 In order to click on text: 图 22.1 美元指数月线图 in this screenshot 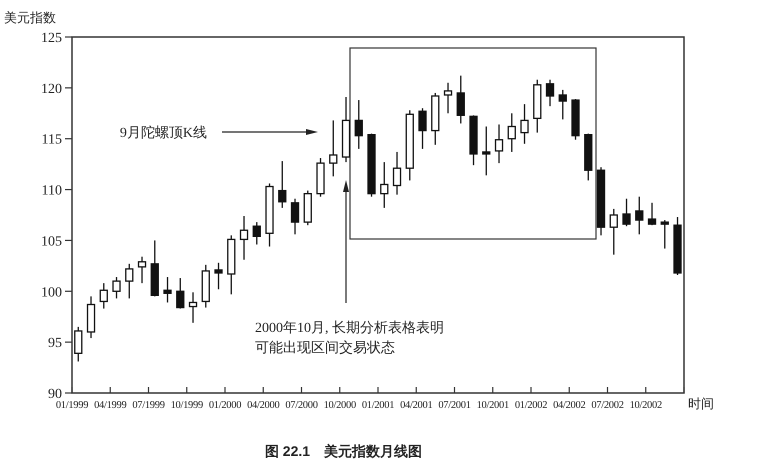, I will do `click(343, 451)`.